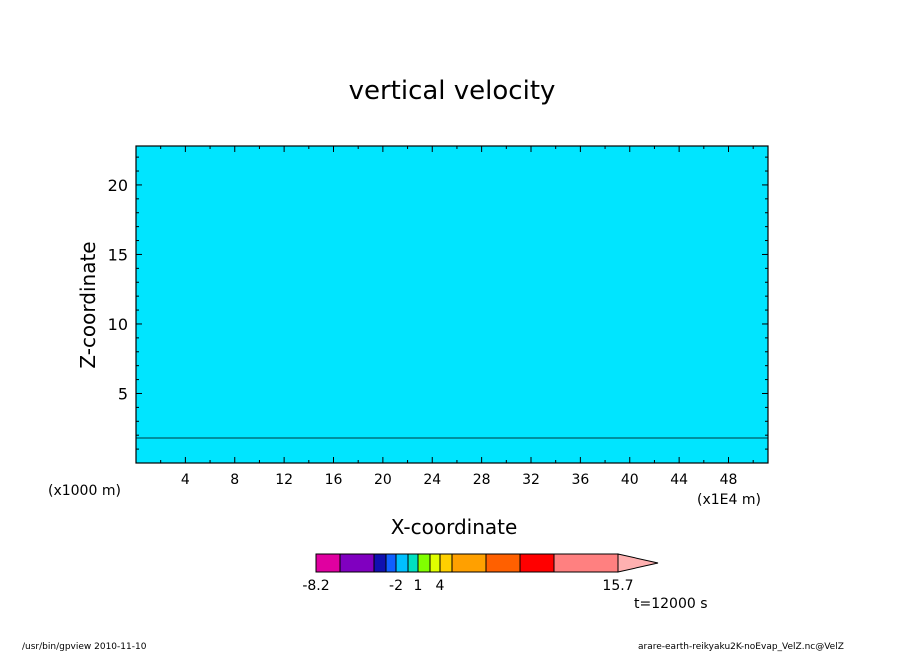 Image resolution: width=904 pixels, height=654 pixels. I want to click on x-tick-label: 48, so click(729, 480).